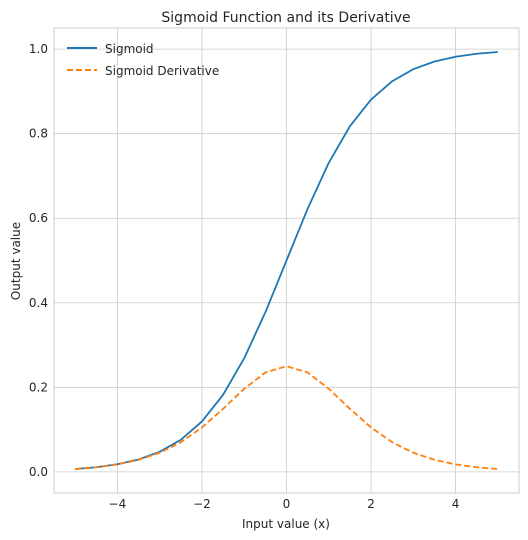 This screenshot has height=540, width=528. Describe the element at coordinates (38, 472) in the screenshot. I see `y-tick-label: 0.0` at that location.